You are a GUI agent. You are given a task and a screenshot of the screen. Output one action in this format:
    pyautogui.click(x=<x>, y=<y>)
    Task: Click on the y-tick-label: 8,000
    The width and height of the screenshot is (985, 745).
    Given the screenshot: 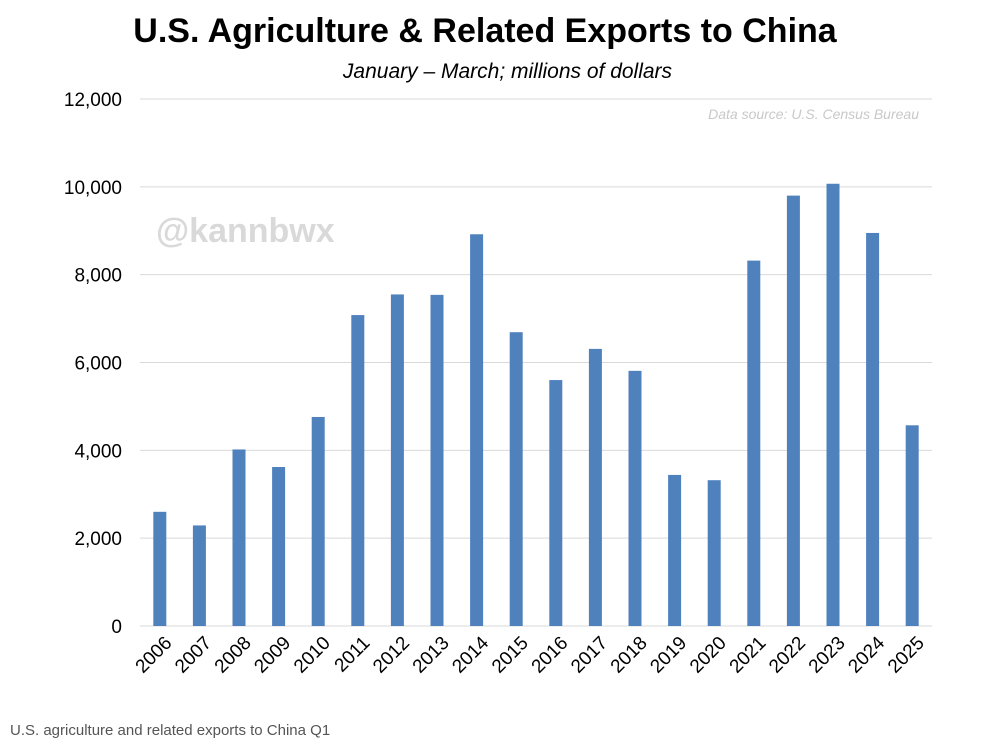 What is the action you would take?
    pyautogui.click(x=98, y=276)
    